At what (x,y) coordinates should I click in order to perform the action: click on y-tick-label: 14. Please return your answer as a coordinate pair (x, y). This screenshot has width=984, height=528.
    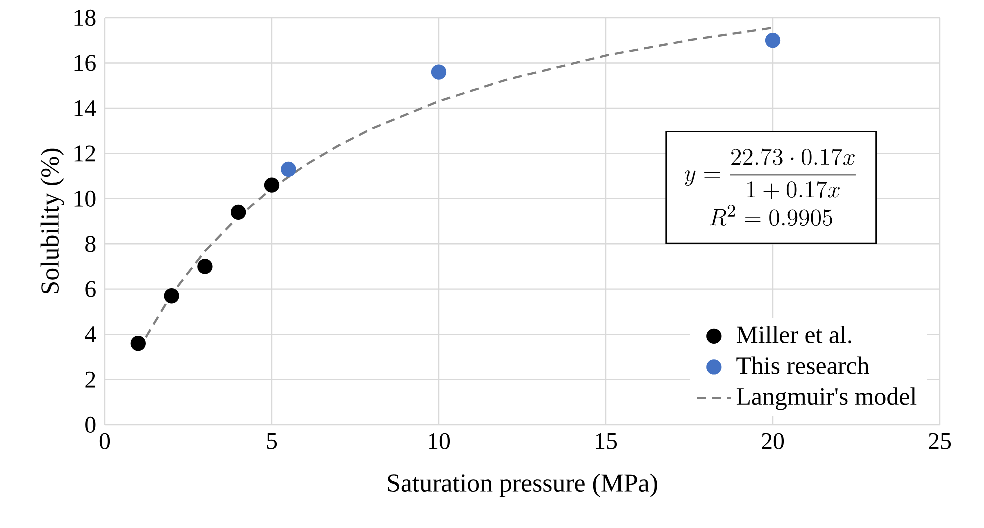
    Looking at the image, I should click on (85, 108).